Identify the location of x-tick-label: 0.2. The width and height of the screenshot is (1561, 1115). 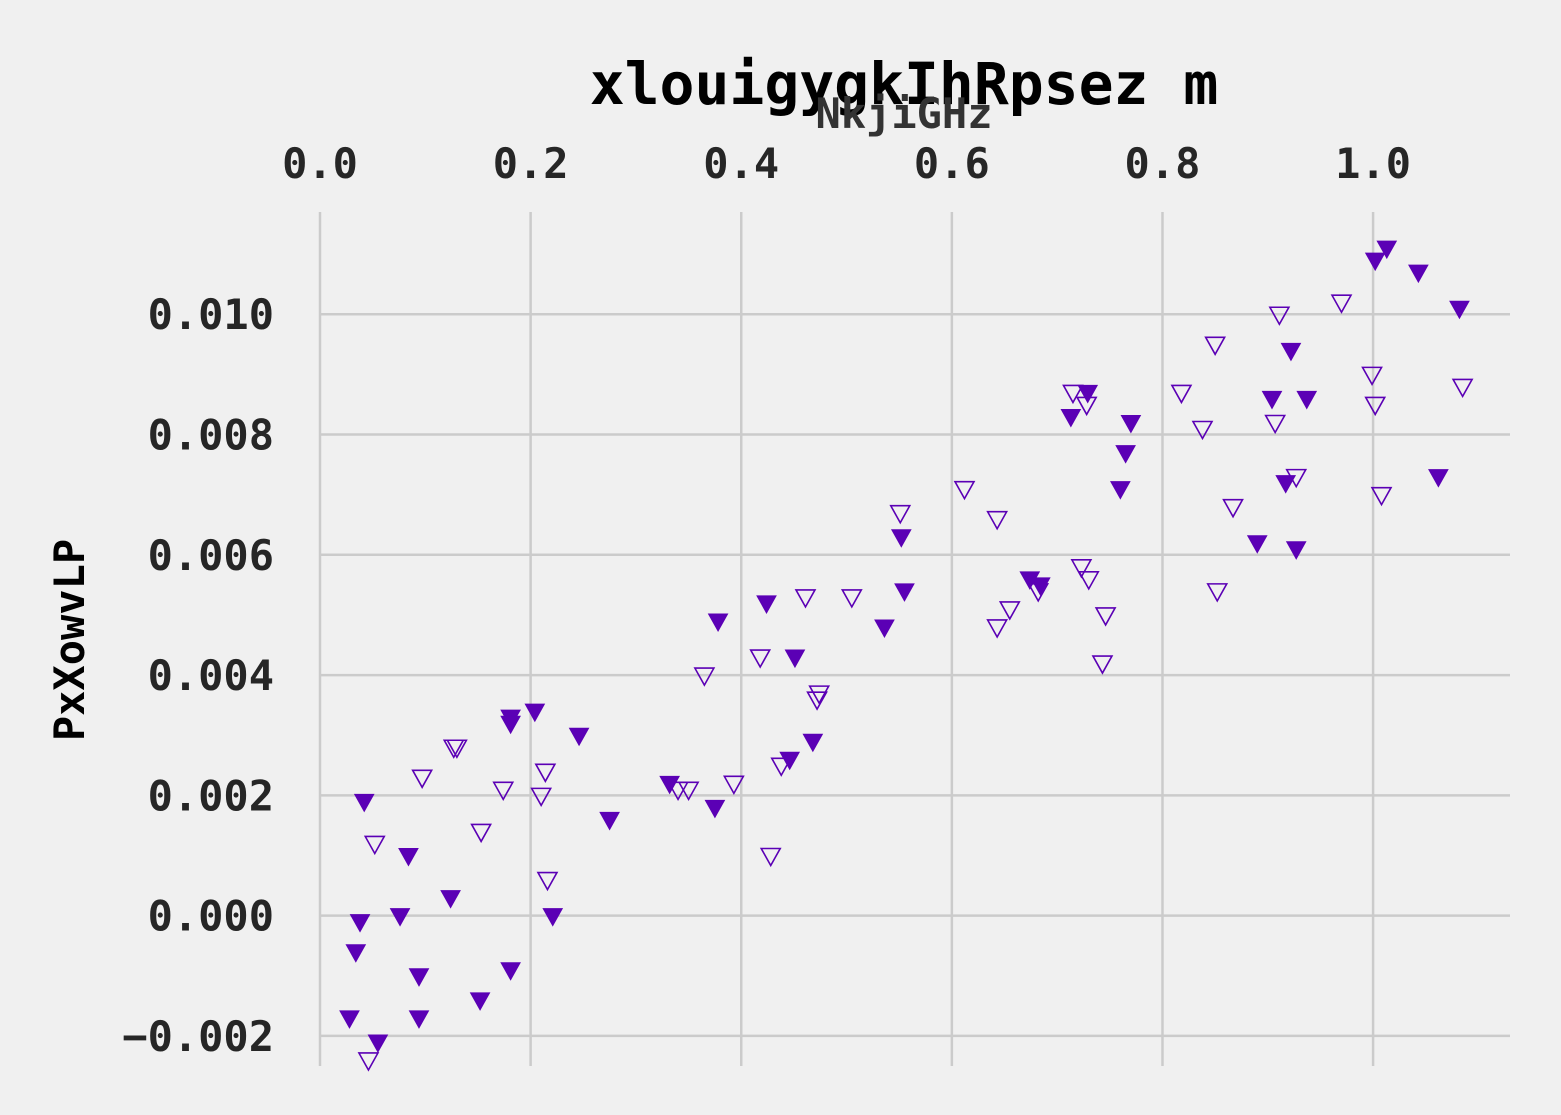
(531, 163).